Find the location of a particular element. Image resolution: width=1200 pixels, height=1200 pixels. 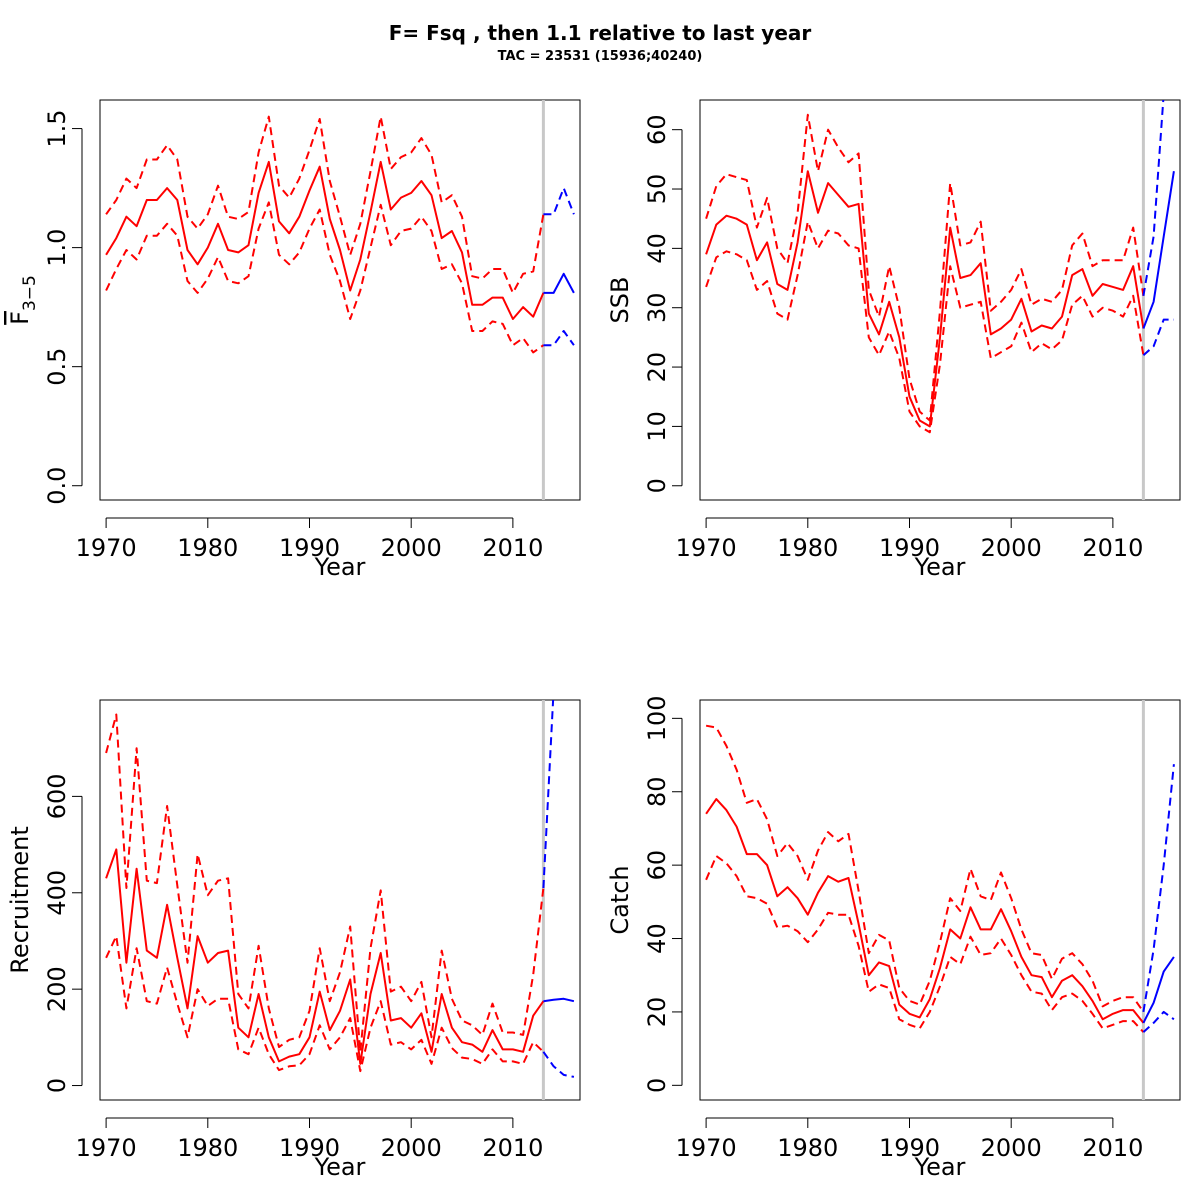

y-axis-label: Catch is located at coordinates (620, 899).